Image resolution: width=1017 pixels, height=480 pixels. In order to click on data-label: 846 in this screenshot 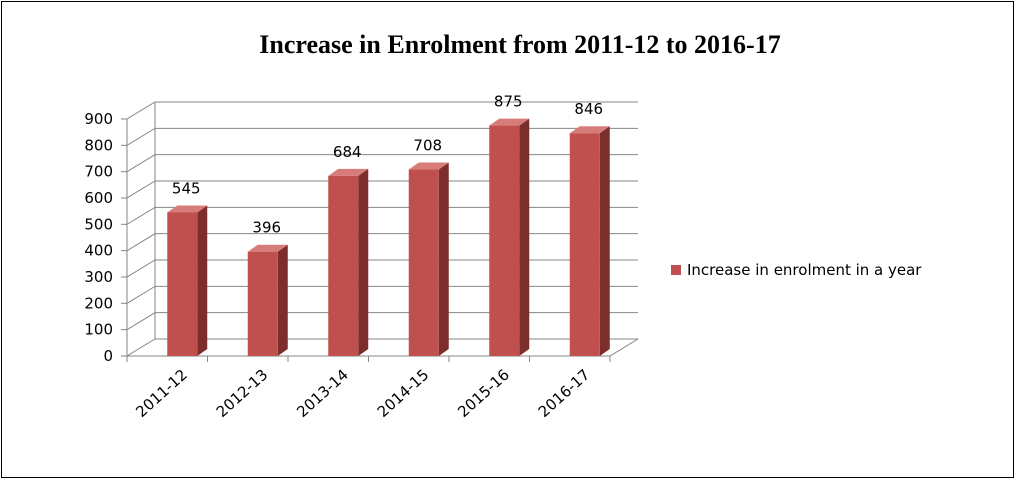, I will do `click(588, 109)`.